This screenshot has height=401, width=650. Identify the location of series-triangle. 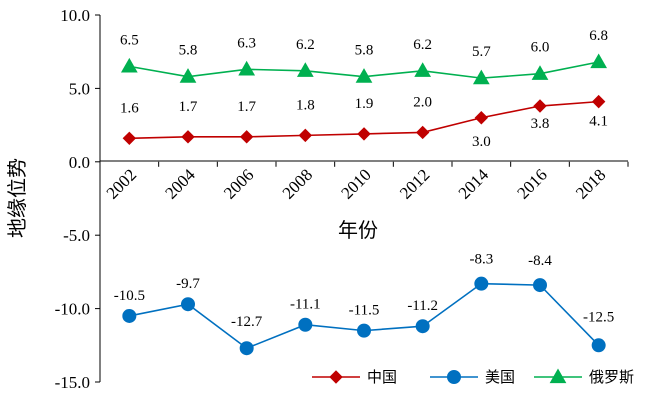
(364, 69).